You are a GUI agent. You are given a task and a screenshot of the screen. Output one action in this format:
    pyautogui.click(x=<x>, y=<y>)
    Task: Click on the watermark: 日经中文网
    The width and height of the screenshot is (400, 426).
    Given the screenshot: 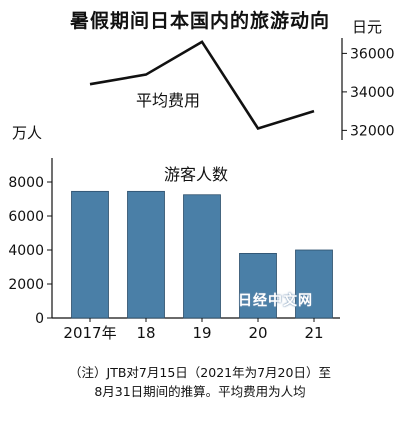 What is the action you would take?
    pyautogui.click(x=275, y=301)
    